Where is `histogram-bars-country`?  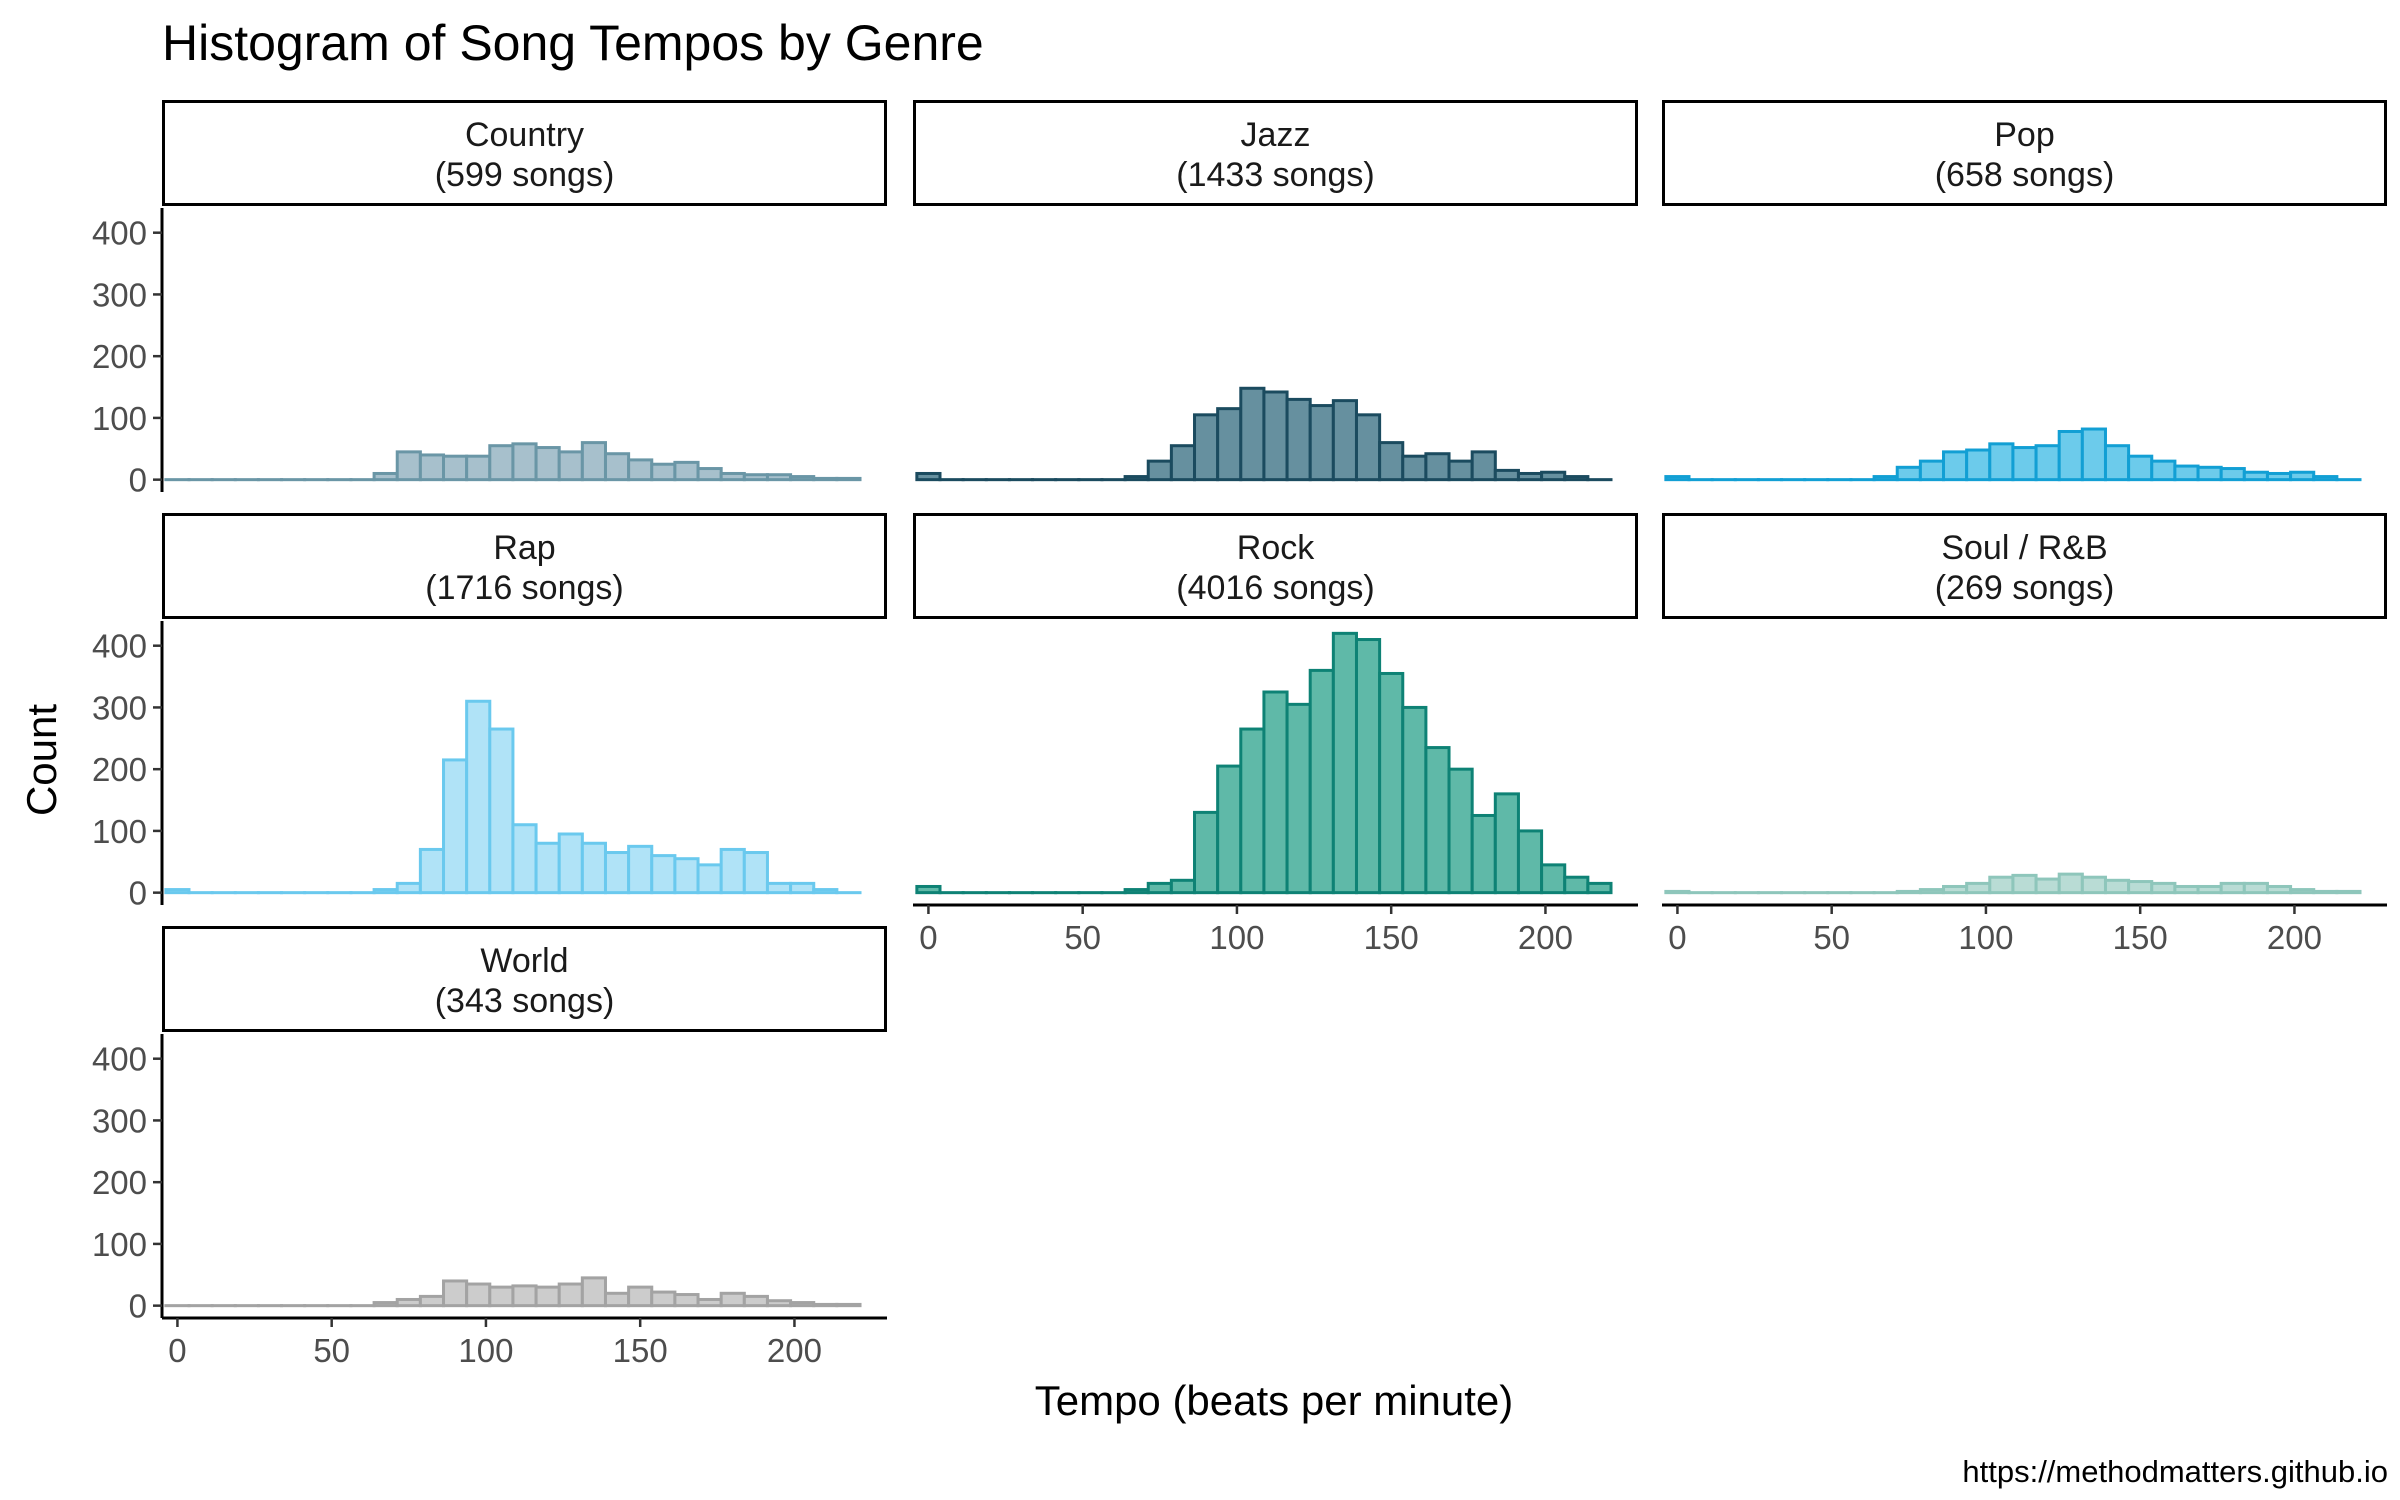 histogram-bars-country is located at coordinates (513, 461).